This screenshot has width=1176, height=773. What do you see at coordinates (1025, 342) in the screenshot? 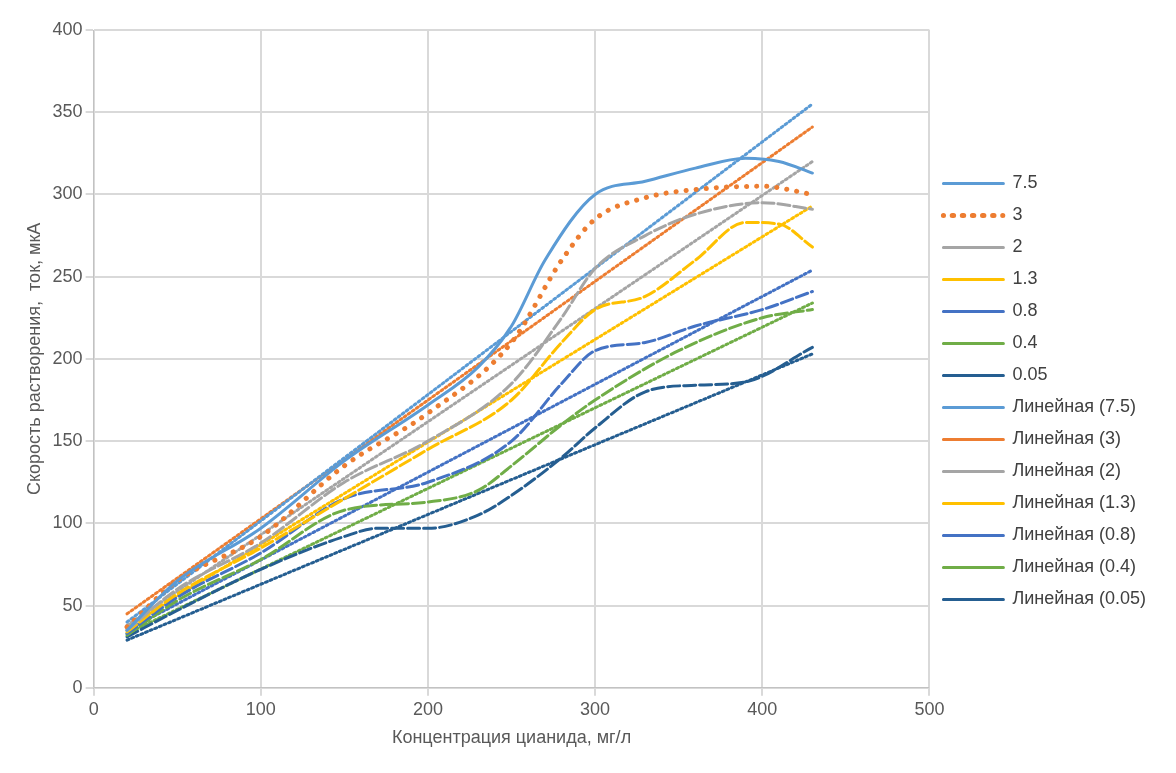
I see `legend-label: 0.4` at bounding box center [1025, 342].